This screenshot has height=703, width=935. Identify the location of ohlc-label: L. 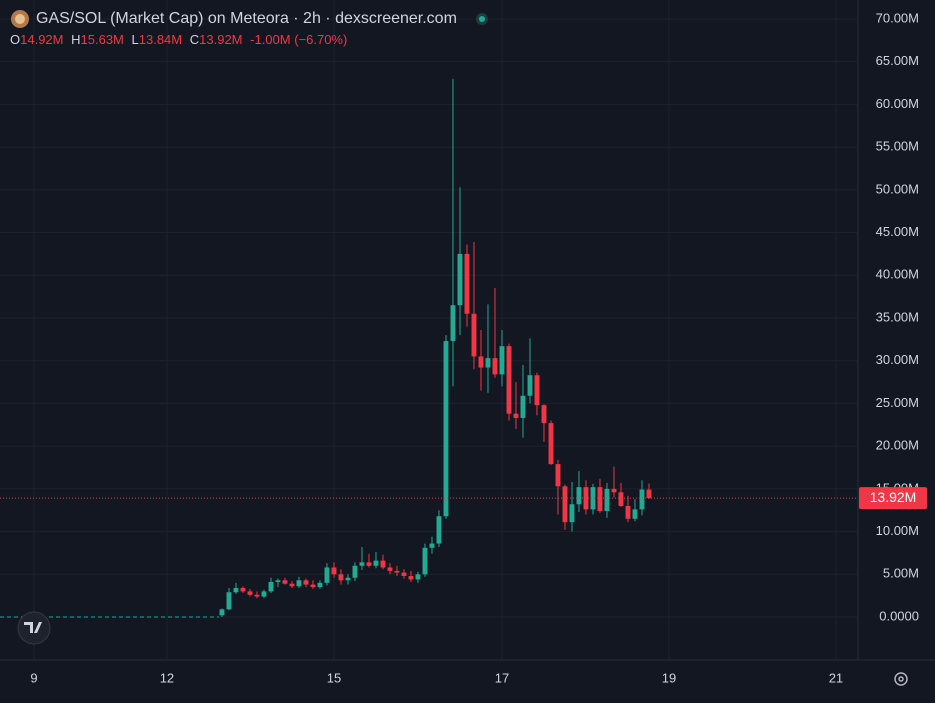
(135, 39).